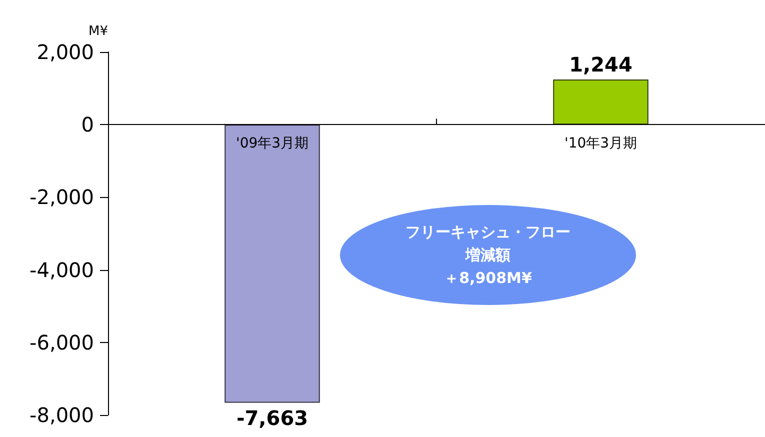  Describe the element at coordinates (600, 64) in the screenshot. I see `data-label: 1,244` at that location.